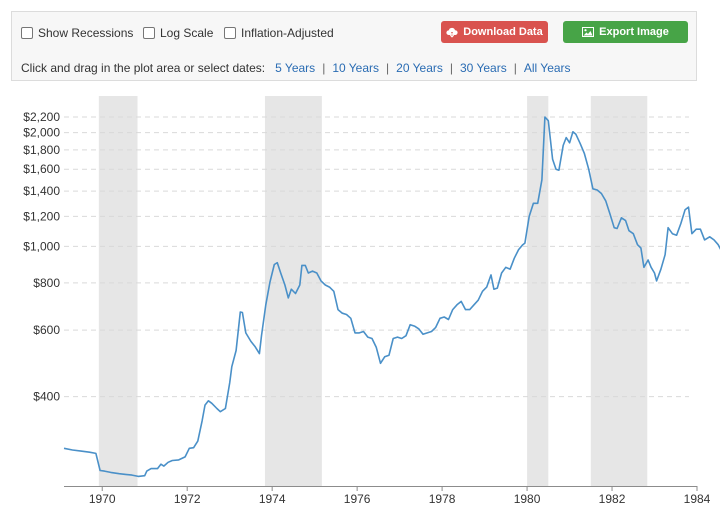  Describe the element at coordinates (483, 68) in the screenshot. I see `range-30-years: 30 Years` at that location.